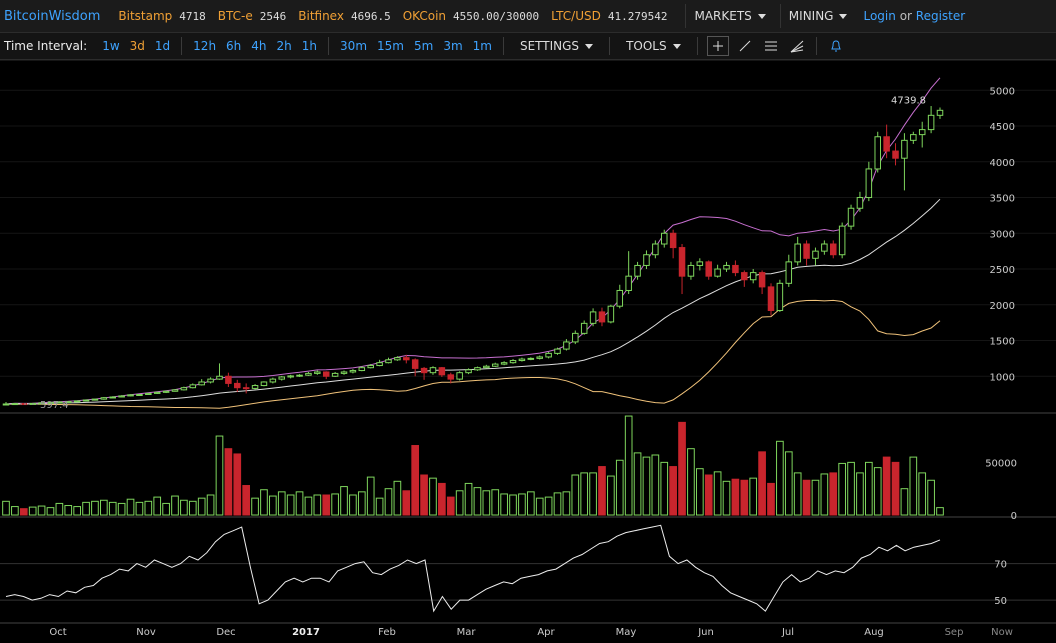 The image size is (1056, 643). Describe the element at coordinates (205, 46) in the screenshot. I see `interval-12h: 12h` at that location.